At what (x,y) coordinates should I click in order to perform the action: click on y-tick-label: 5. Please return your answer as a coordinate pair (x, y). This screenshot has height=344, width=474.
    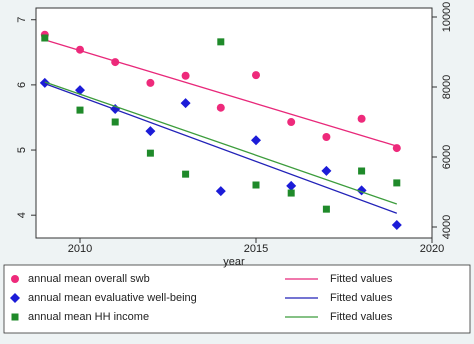
    Looking at the image, I should click on (22, 150).